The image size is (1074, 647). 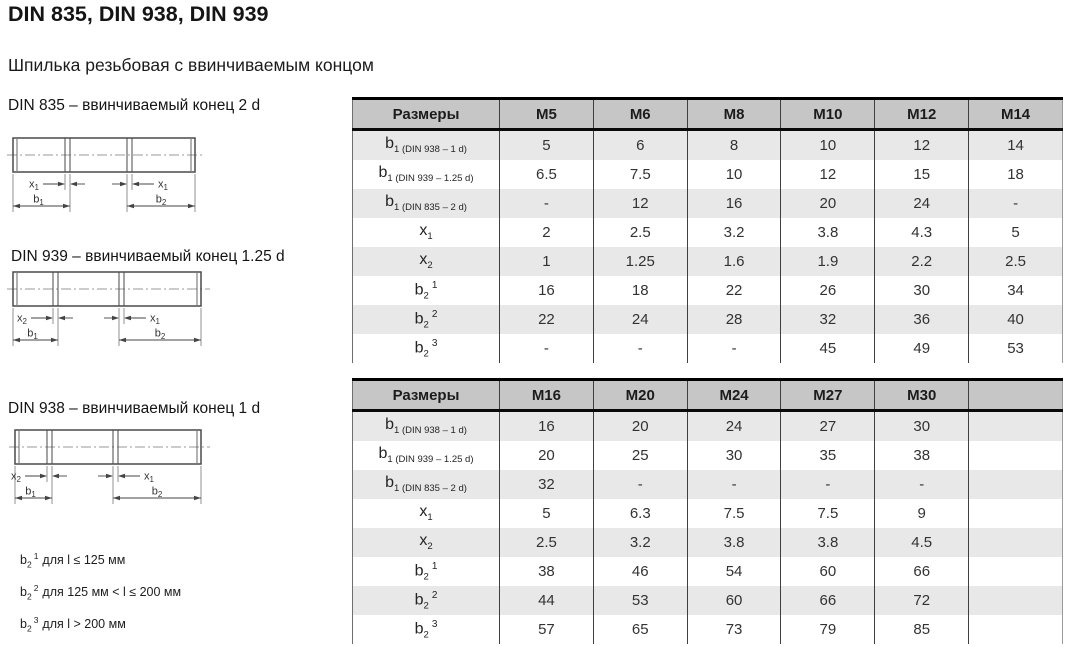 What do you see at coordinates (546, 232) in the screenshot?
I see `table-cell: 2` at bounding box center [546, 232].